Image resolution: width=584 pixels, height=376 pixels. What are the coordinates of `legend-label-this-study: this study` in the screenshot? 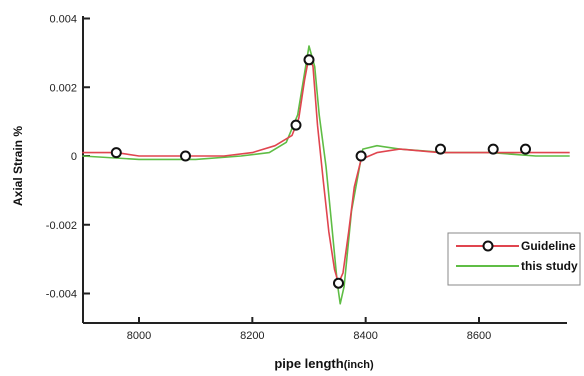 It's located at (549, 266).